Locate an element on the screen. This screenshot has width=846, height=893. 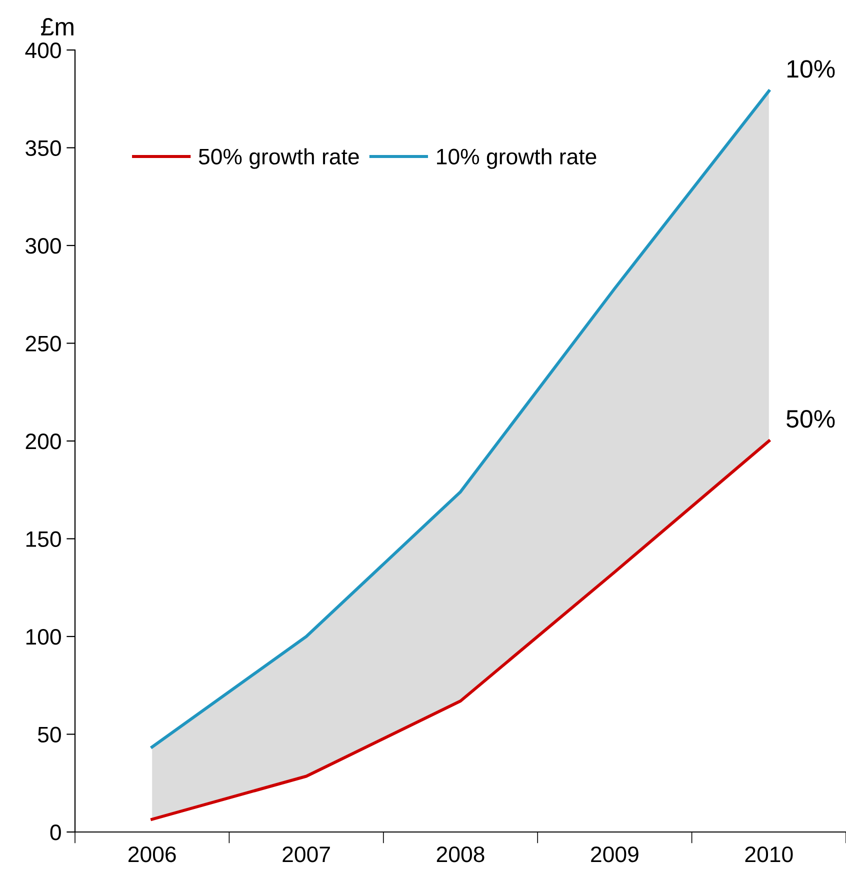
x-tick-label: 2009 is located at coordinates (614, 854).